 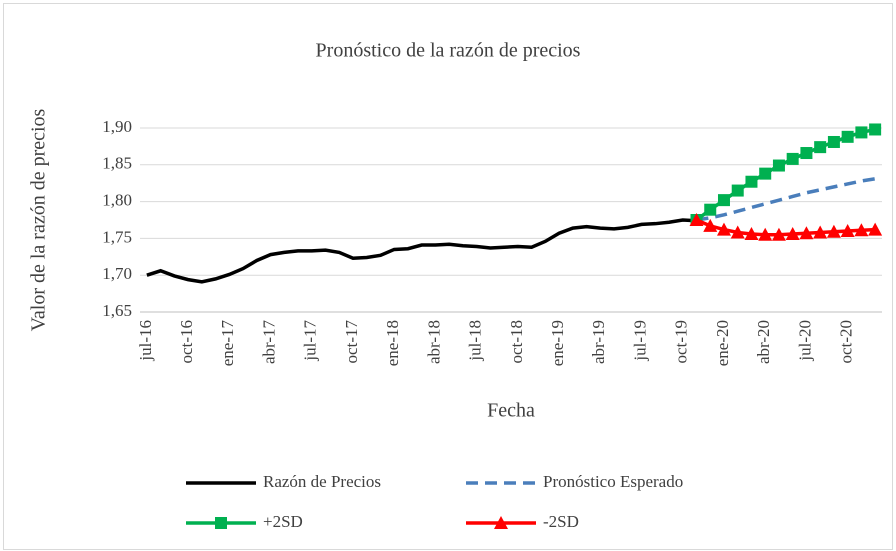 What do you see at coordinates (681, 341) in the screenshot?
I see `x-tick-label: oct-19` at bounding box center [681, 341].